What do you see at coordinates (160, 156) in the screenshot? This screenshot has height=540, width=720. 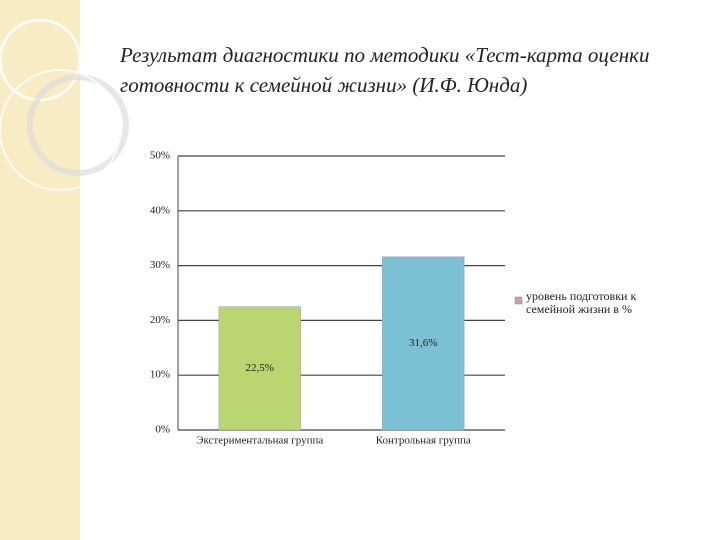 I see `y-tick-label: 50%` at bounding box center [160, 156].